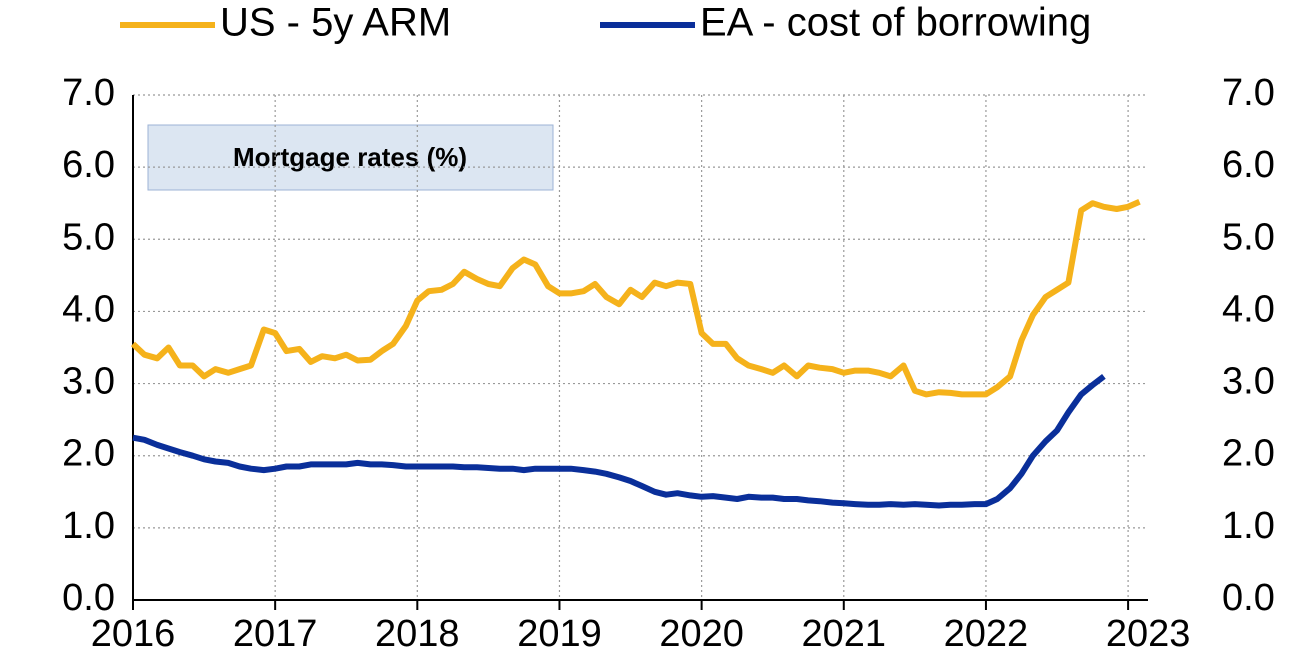  Describe the element at coordinates (1248, 309) in the screenshot. I see `y2-tick-label: 4.0` at that location.